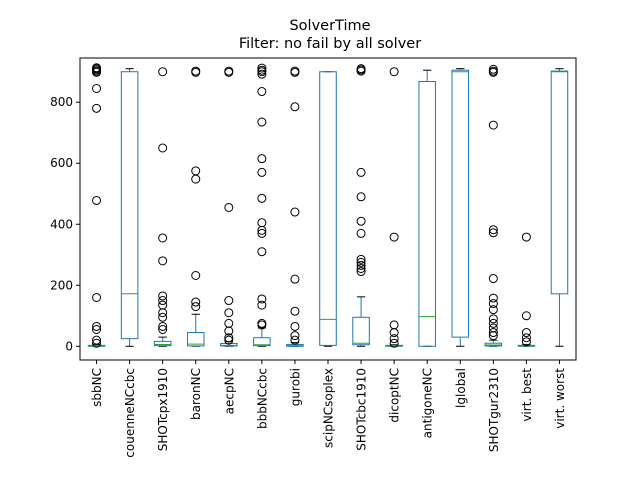 The height and width of the screenshot is (480, 640). What do you see at coordinates (69, 346) in the screenshot?
I see `y-tick-label: 0` at bounding box center [69, 346].